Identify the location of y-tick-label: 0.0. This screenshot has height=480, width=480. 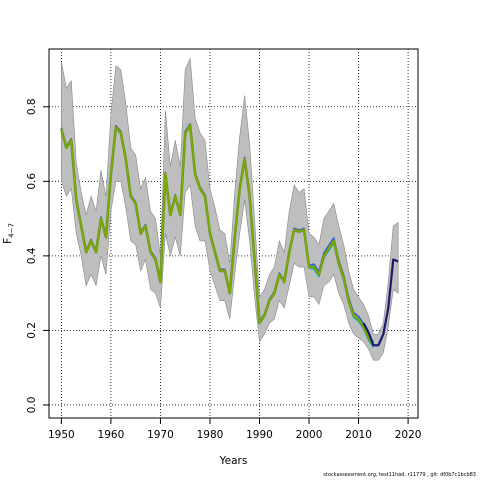
(32, 405).